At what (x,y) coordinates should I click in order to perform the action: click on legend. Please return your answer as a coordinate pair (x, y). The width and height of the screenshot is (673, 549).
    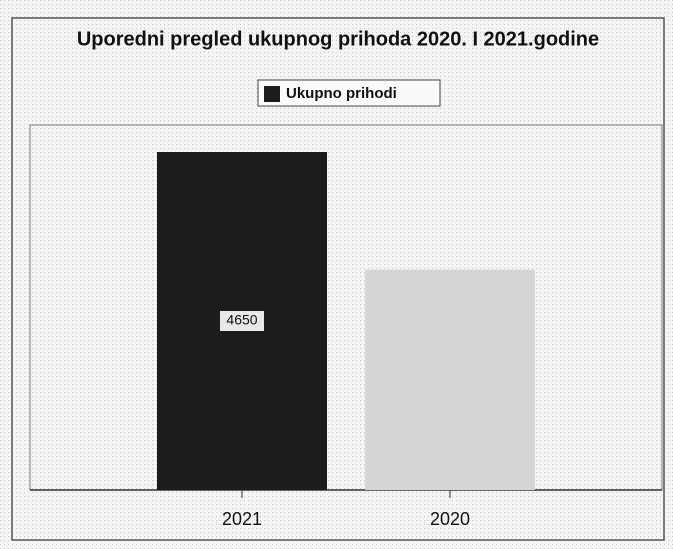
    Looking at the image, I should click on (349, 93).